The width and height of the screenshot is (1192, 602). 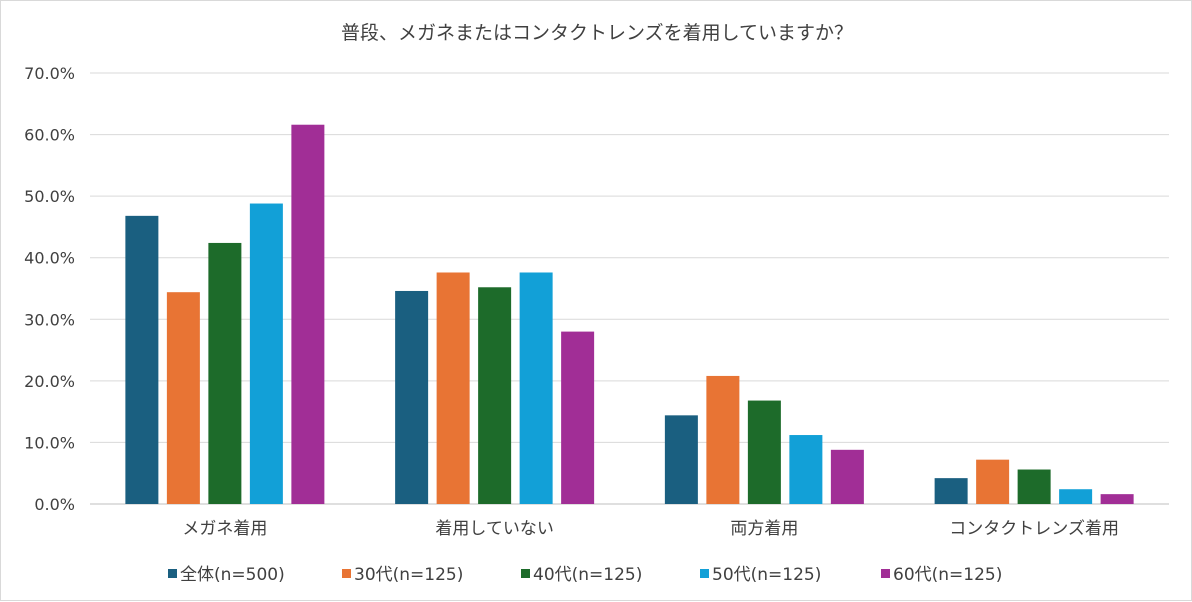 I want to click on y-tick-label: 30.0%, so click(x=49, y=319).